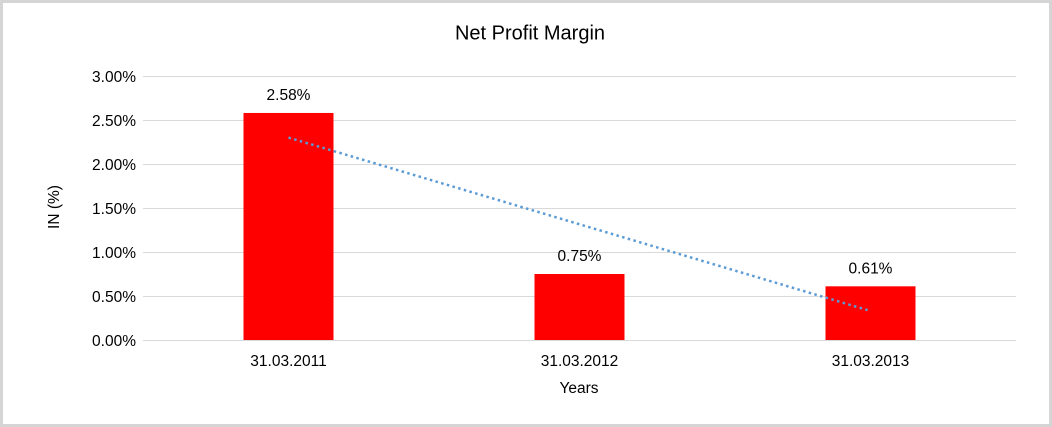  What do you see at coordinates (530, 33) in the screenshot?
I see `chart-title: Net Profit Margin` at bounding box center [530, 33].